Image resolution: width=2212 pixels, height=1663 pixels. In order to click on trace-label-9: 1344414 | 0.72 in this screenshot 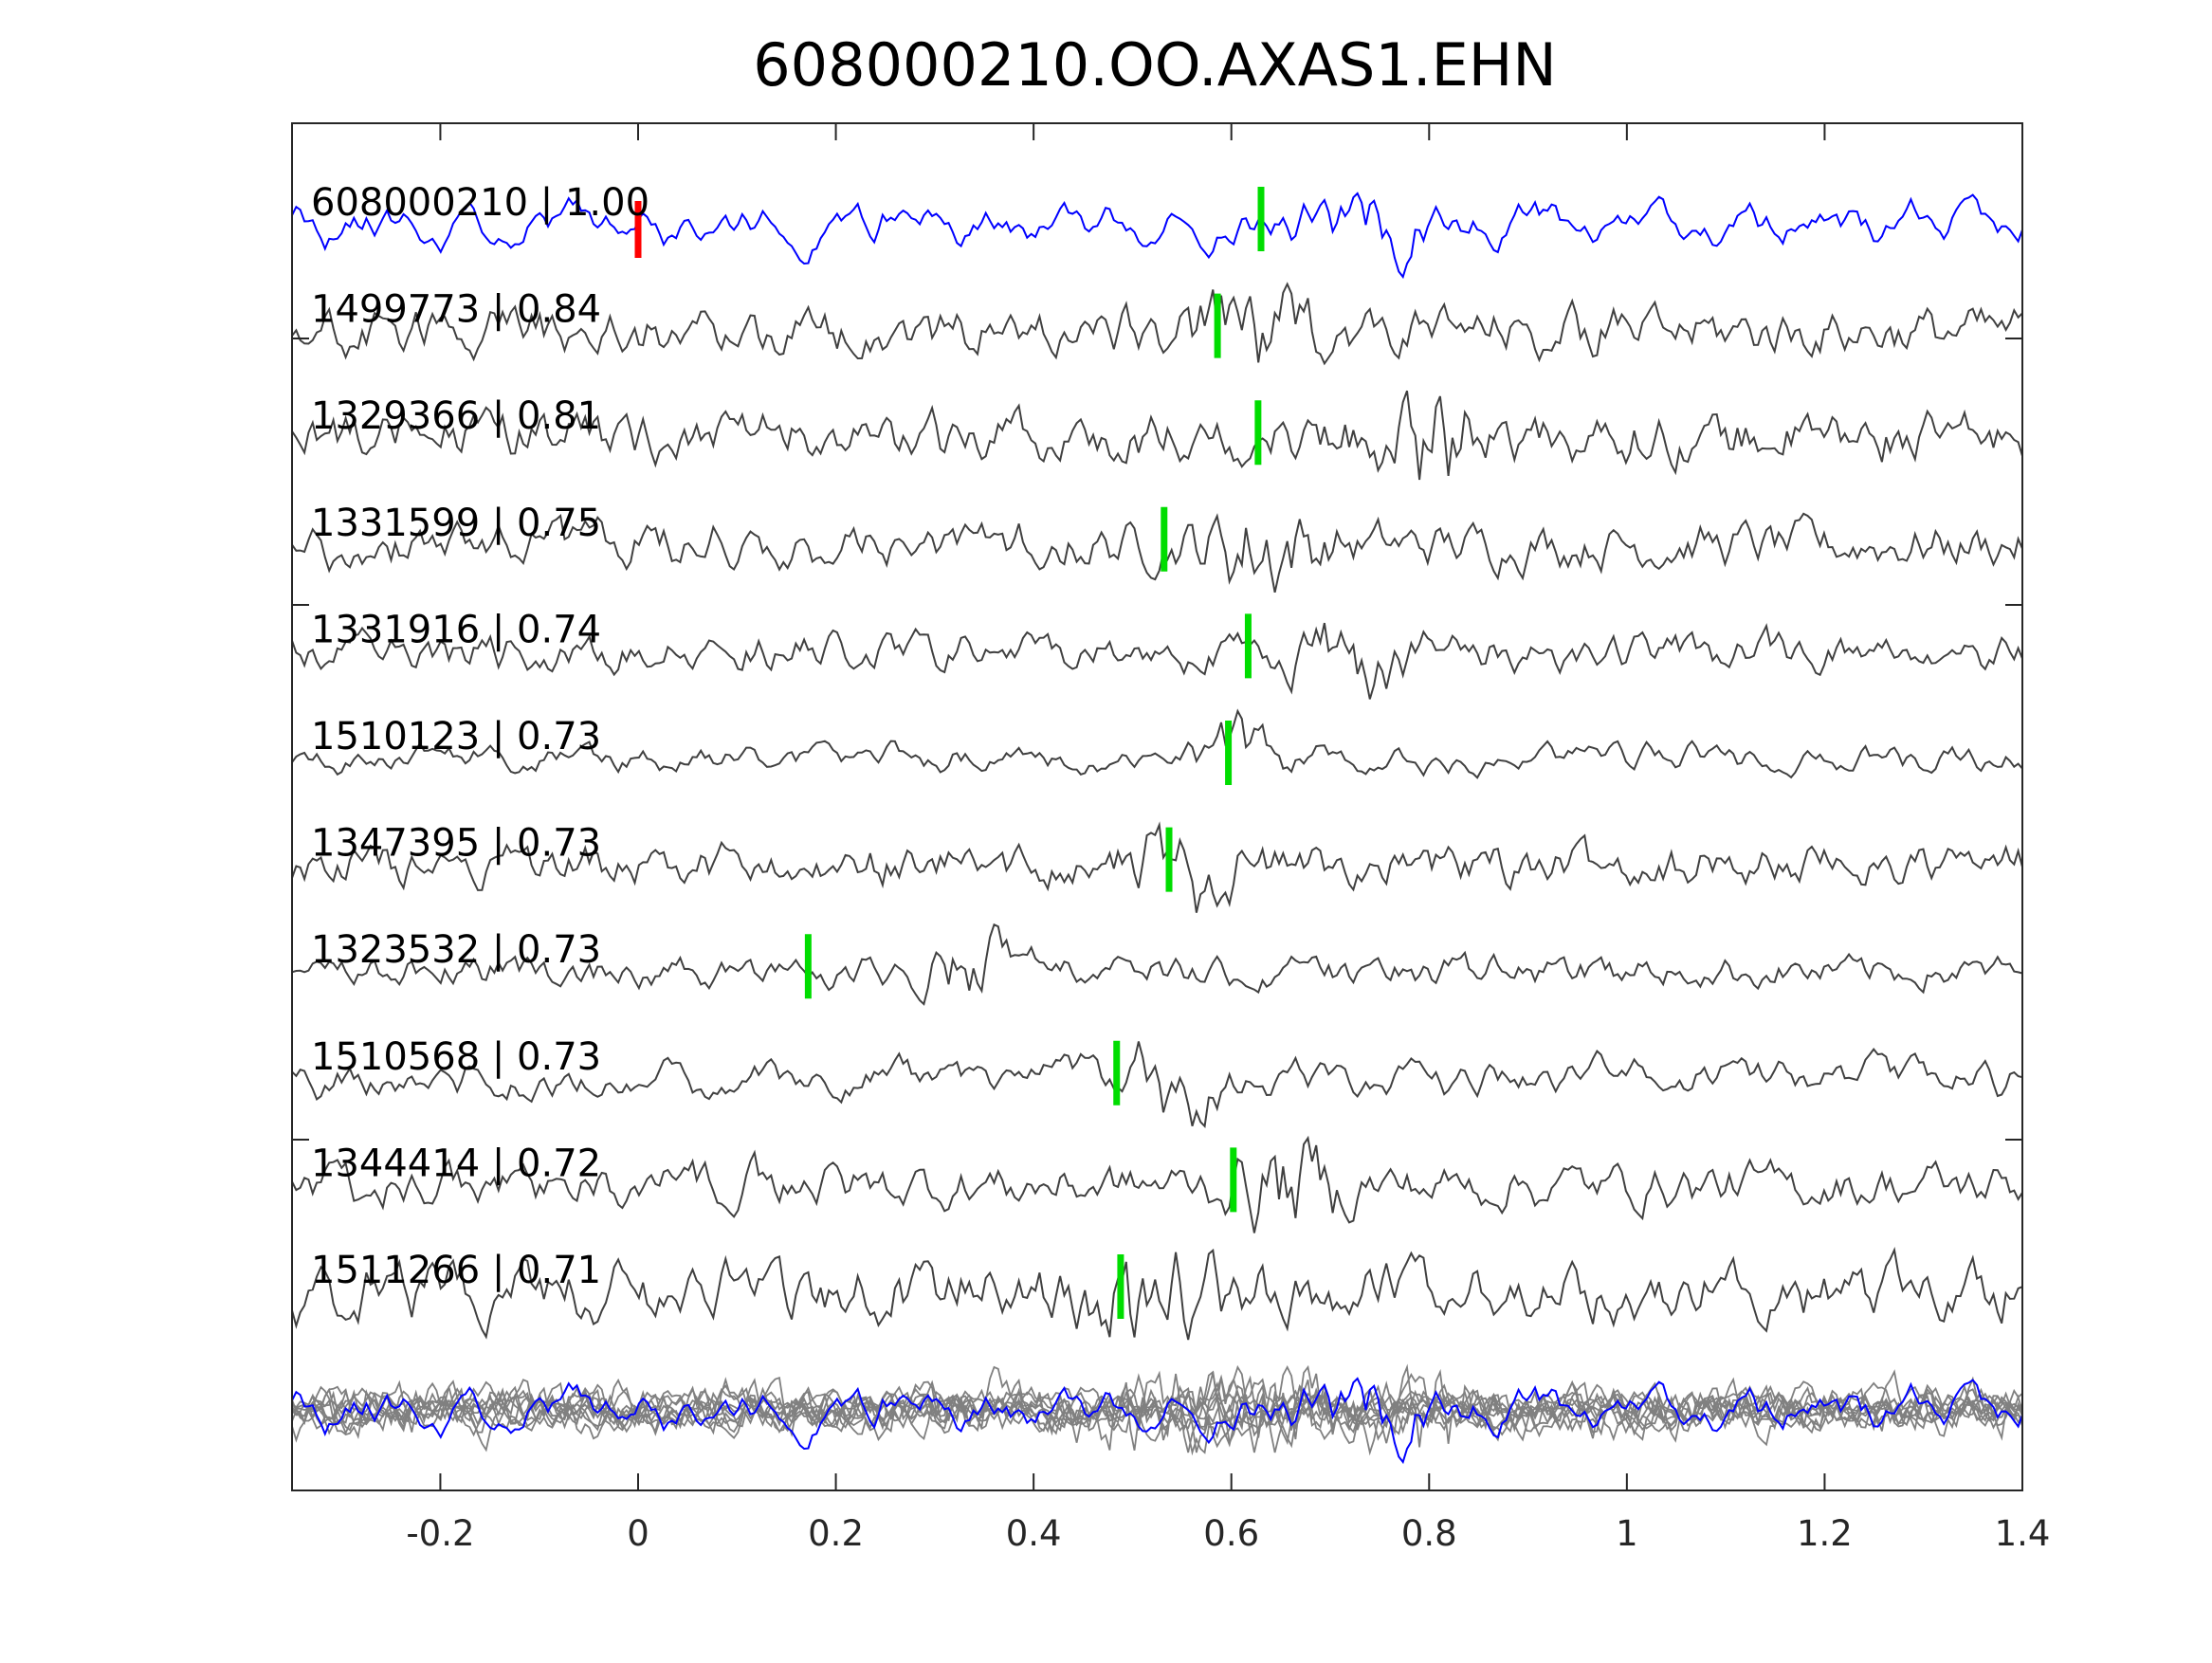, I will do `click(456, 1163)`.